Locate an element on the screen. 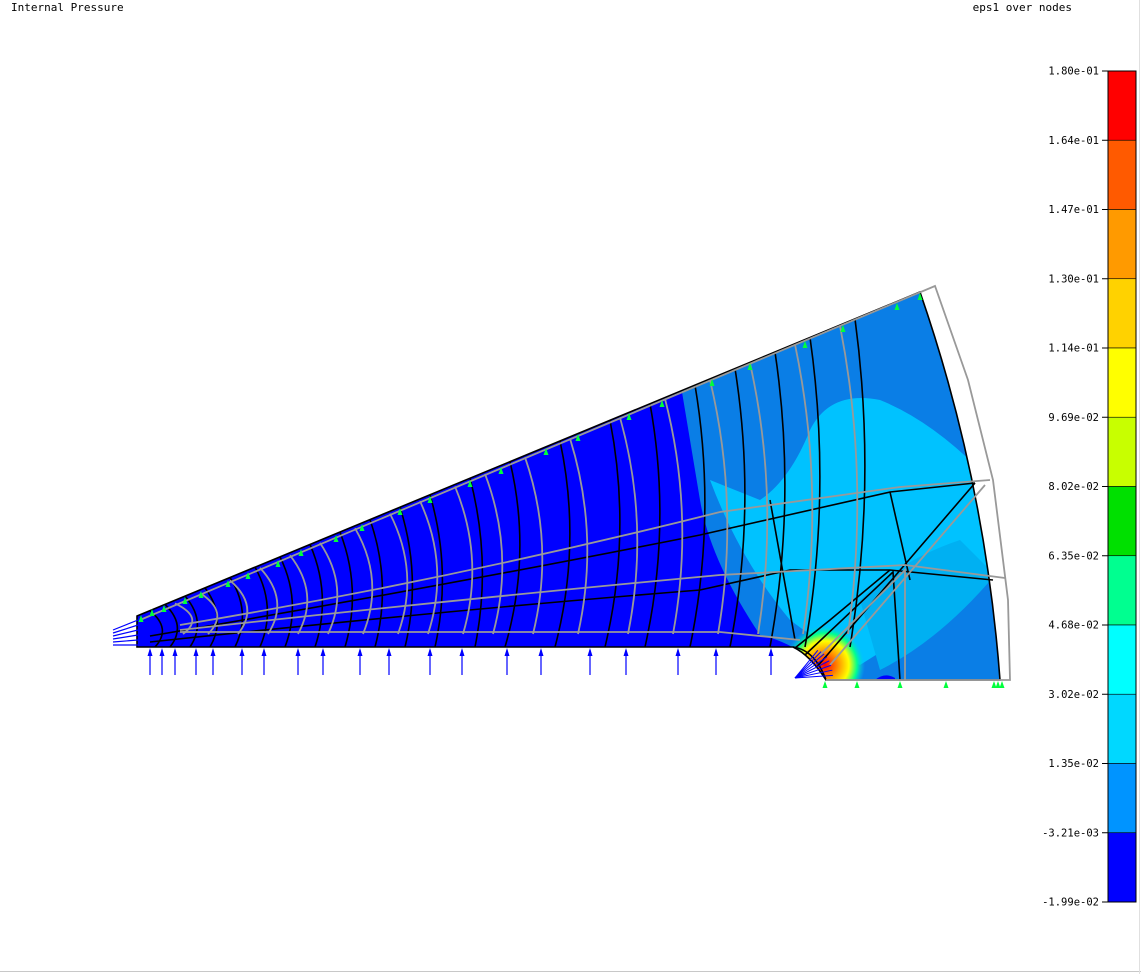  pressure-load-arrows is located at coordinates (472, 649).